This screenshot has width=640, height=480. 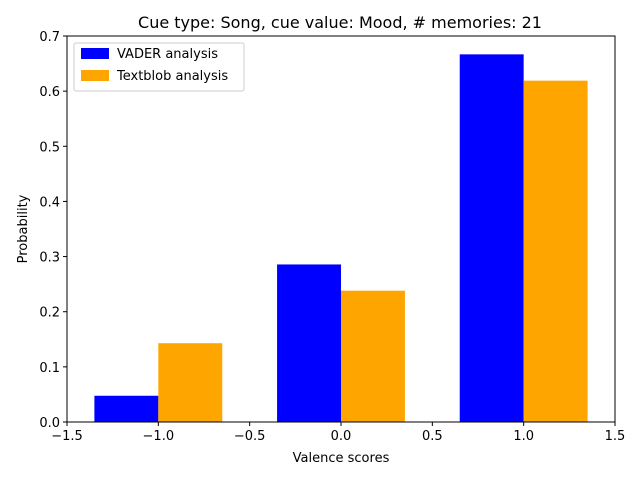 I want to click on x-tick-label: 0.0, so click(x=341, y=436).